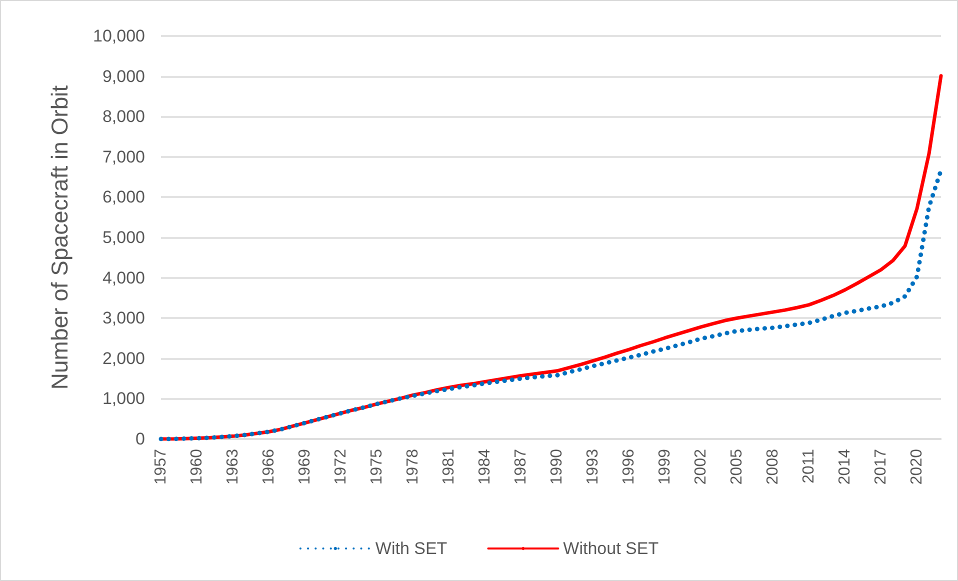 The width and height of the screenshot is (958, 581). I want to click on x-tick-label: 1960, so click(197, 466).